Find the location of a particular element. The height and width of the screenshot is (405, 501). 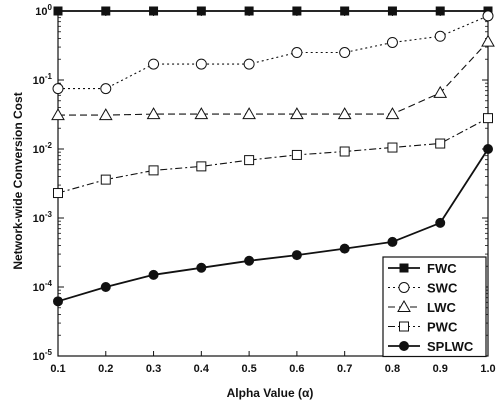

x-tick-label: 0.6 is located at coordinates (296, 369).